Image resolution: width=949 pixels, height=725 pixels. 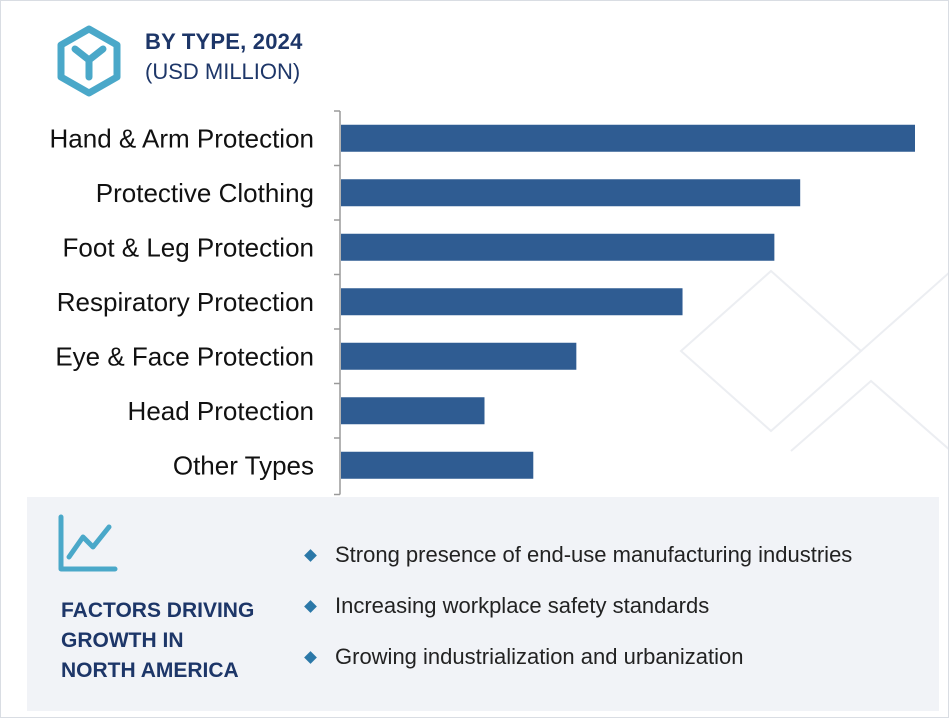 What do you see at coordinates (522, 605) in the screenshot?
I see `factor-text: Increasing workplace safety standards` at bounding box center [522, 605].